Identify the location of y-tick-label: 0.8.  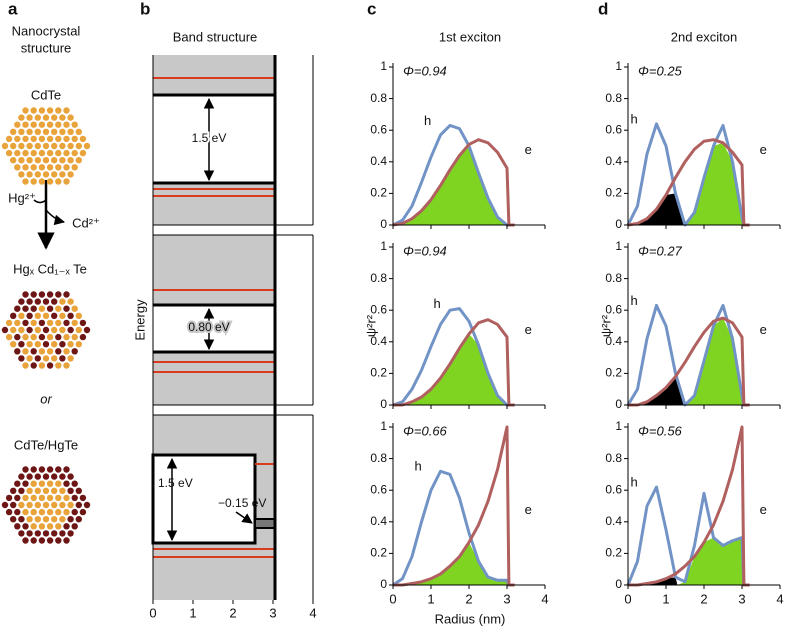
(378, 458).